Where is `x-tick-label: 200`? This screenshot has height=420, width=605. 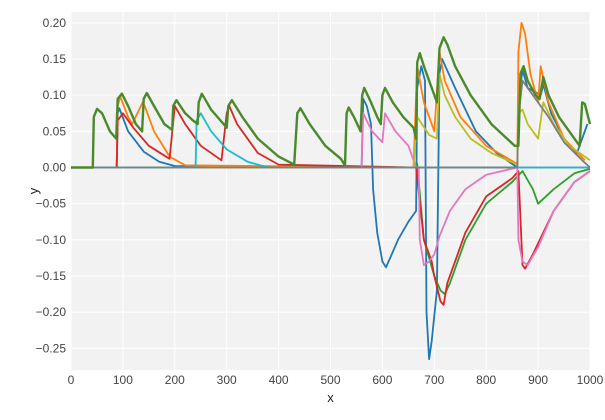 x-tick-label: 200 is located at coordinates (175, 380).